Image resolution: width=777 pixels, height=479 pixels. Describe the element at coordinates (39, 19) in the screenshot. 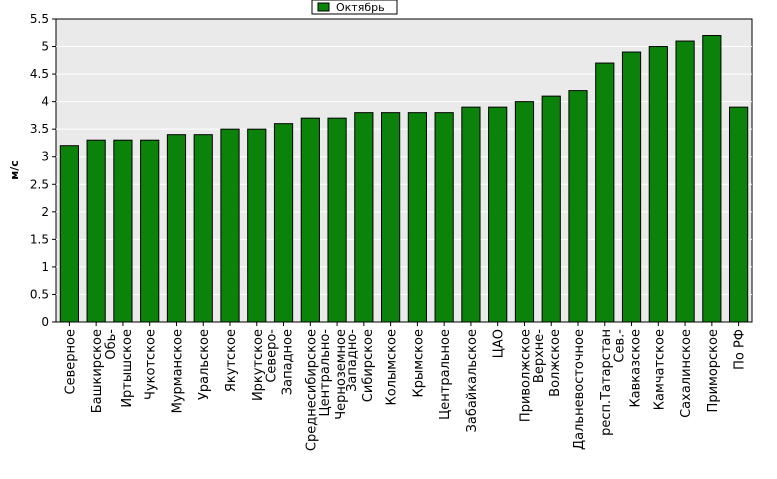

I see `y-tick-label: 5.5` at that location.